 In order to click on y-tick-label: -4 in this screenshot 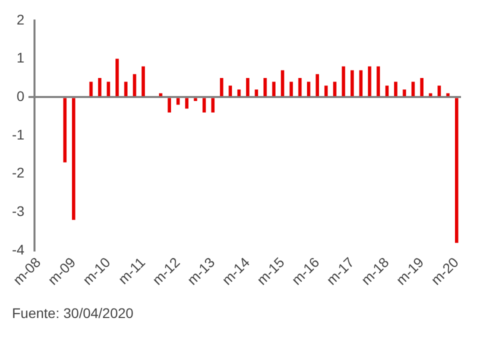, I will do `click(18, 249)`.